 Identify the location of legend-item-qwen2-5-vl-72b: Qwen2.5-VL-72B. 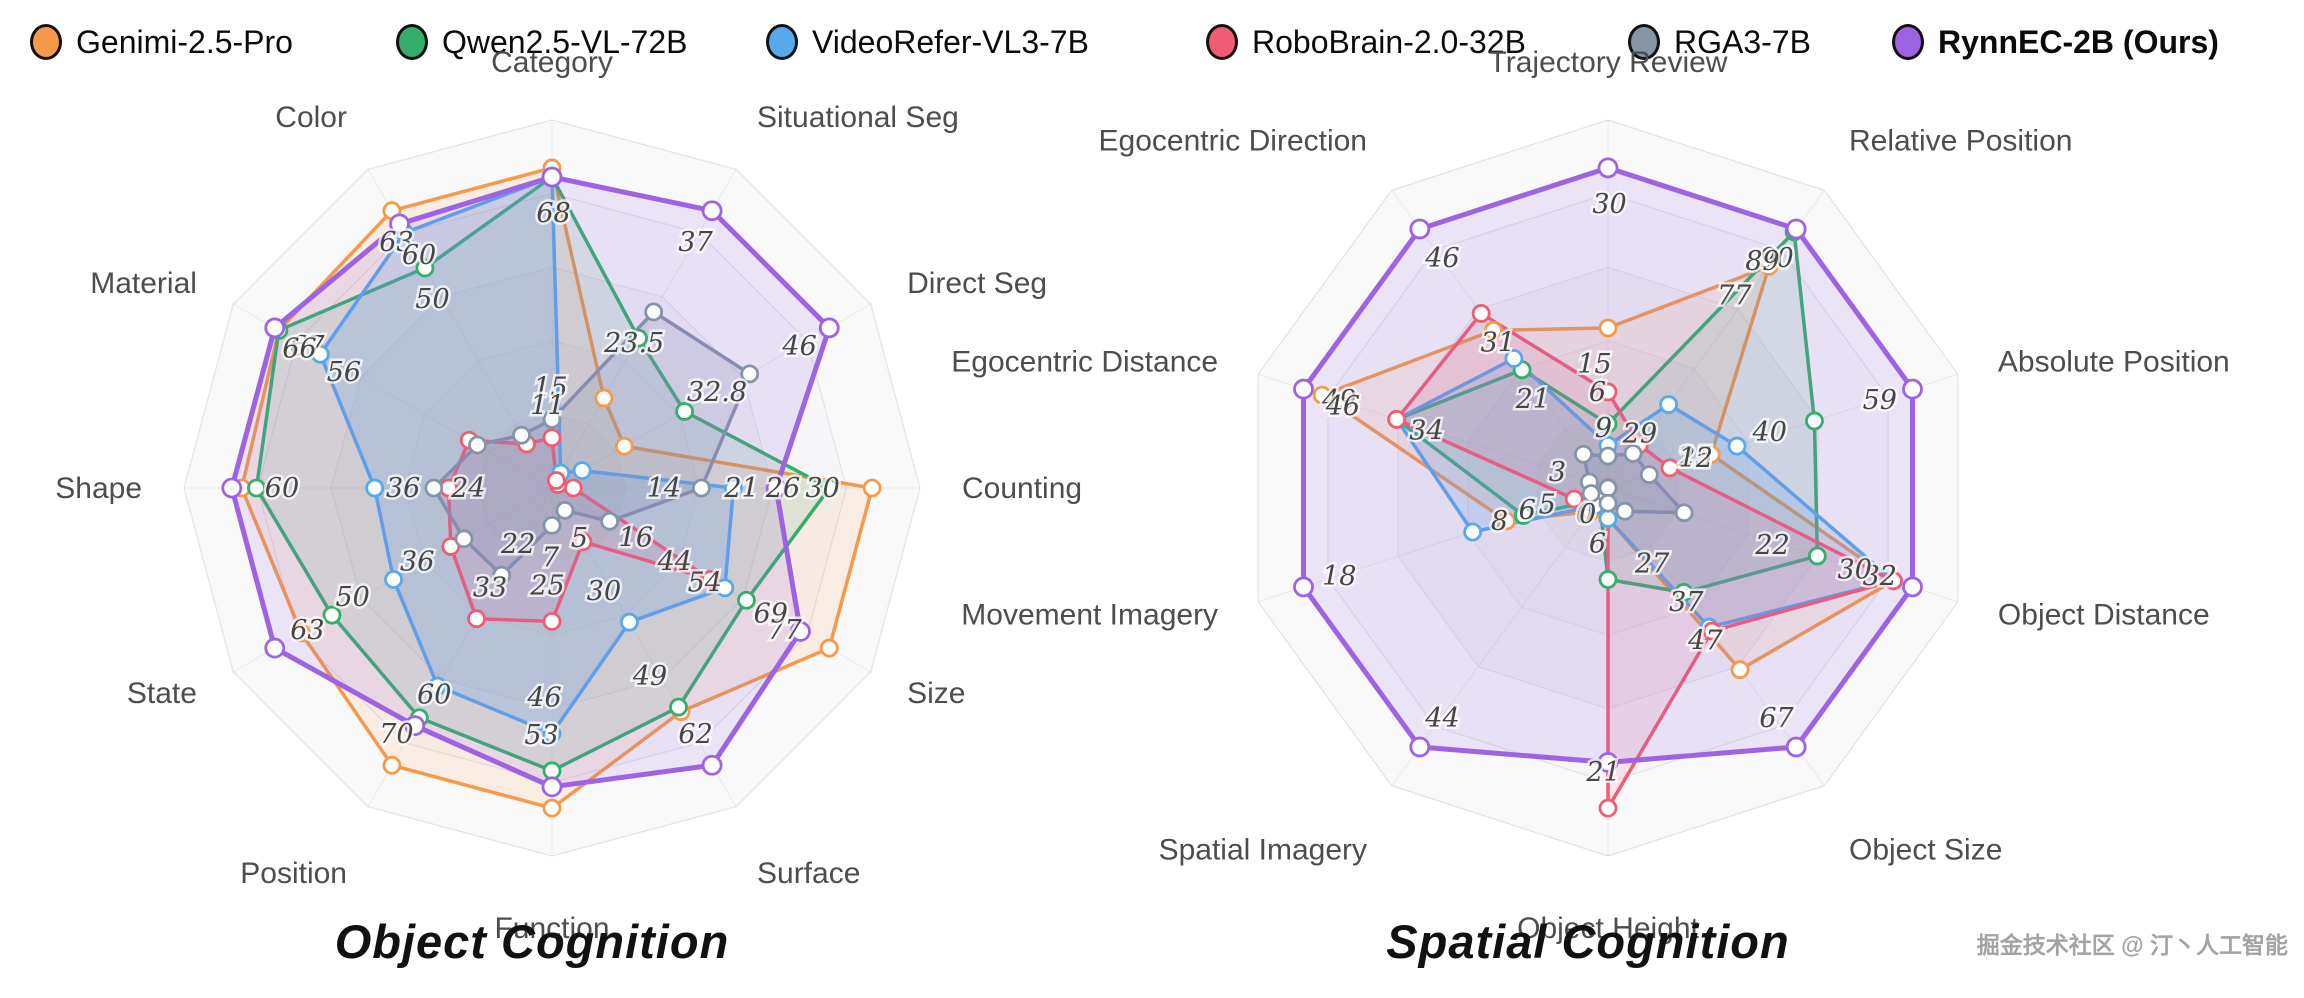
(541, 42).